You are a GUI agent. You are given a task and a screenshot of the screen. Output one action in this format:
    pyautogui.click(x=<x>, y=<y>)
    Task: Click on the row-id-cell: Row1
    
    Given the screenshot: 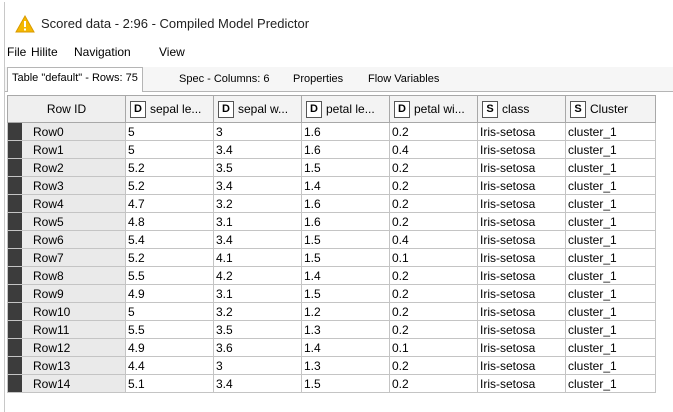 What is the action you would take?
    pyautogui.click(x=66, y=149)
    